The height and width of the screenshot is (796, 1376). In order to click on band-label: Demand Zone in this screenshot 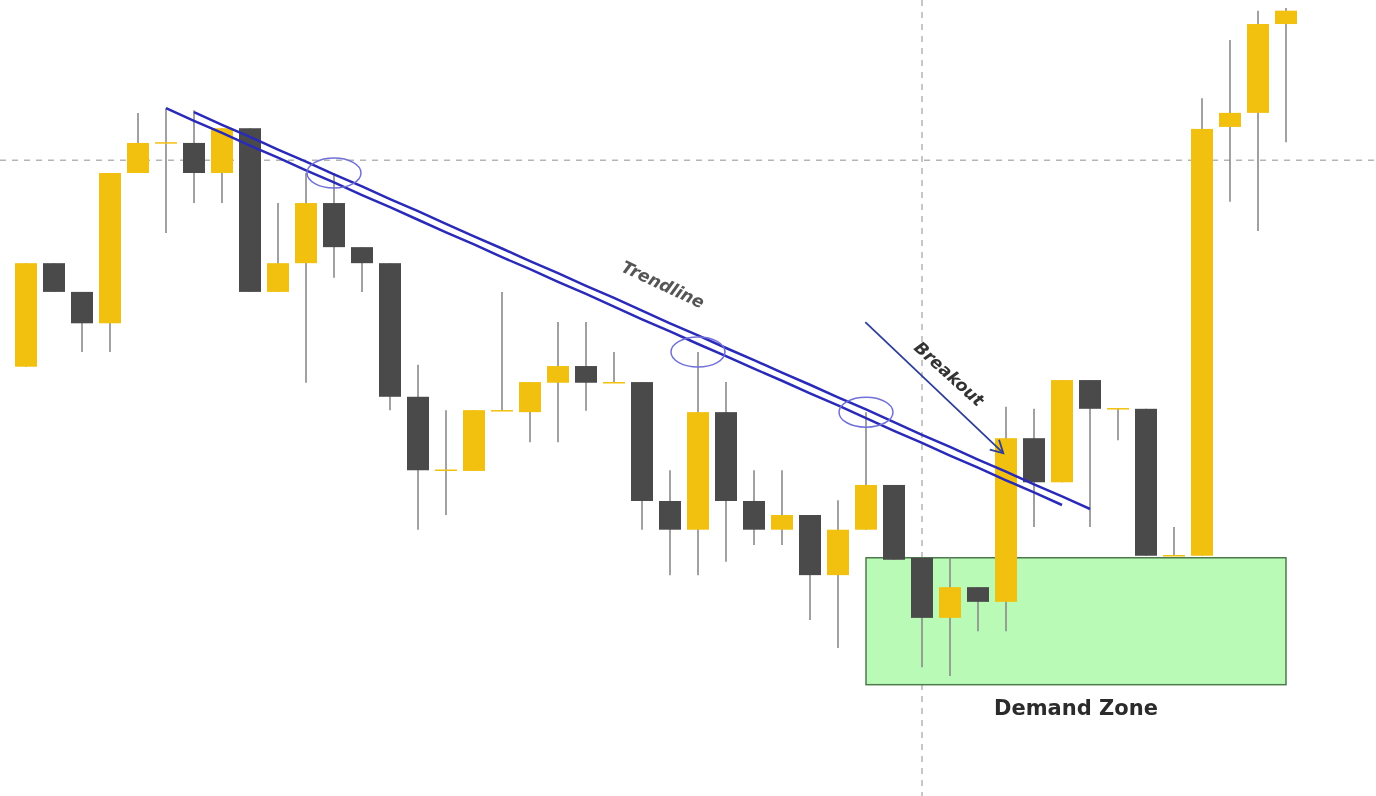, I will do `click(1076, 707)`.